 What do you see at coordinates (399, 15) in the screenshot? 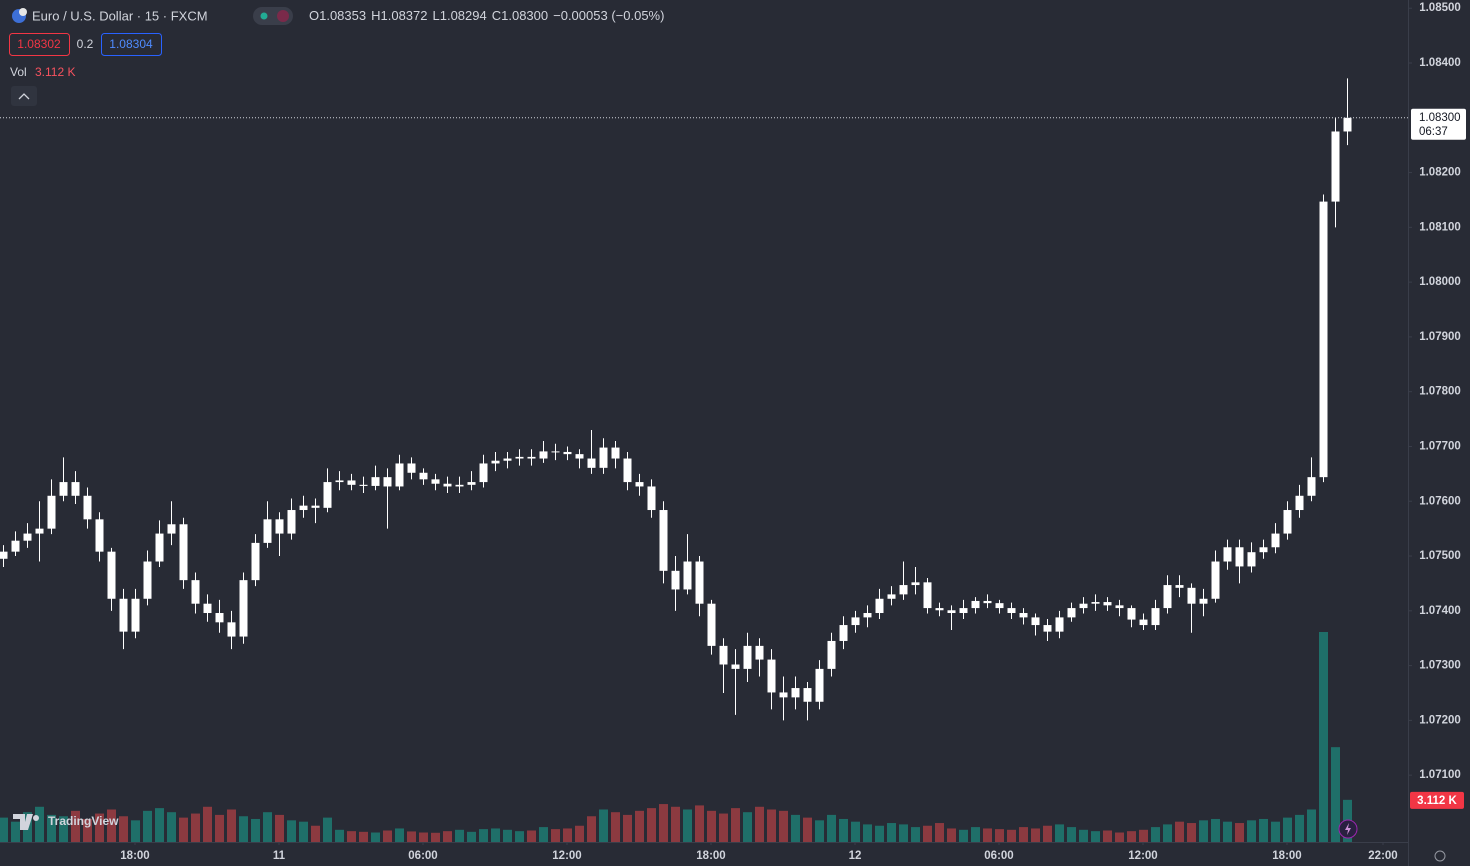
I see `ohlc-item: H1.08372` at bounding box center [399, 15].